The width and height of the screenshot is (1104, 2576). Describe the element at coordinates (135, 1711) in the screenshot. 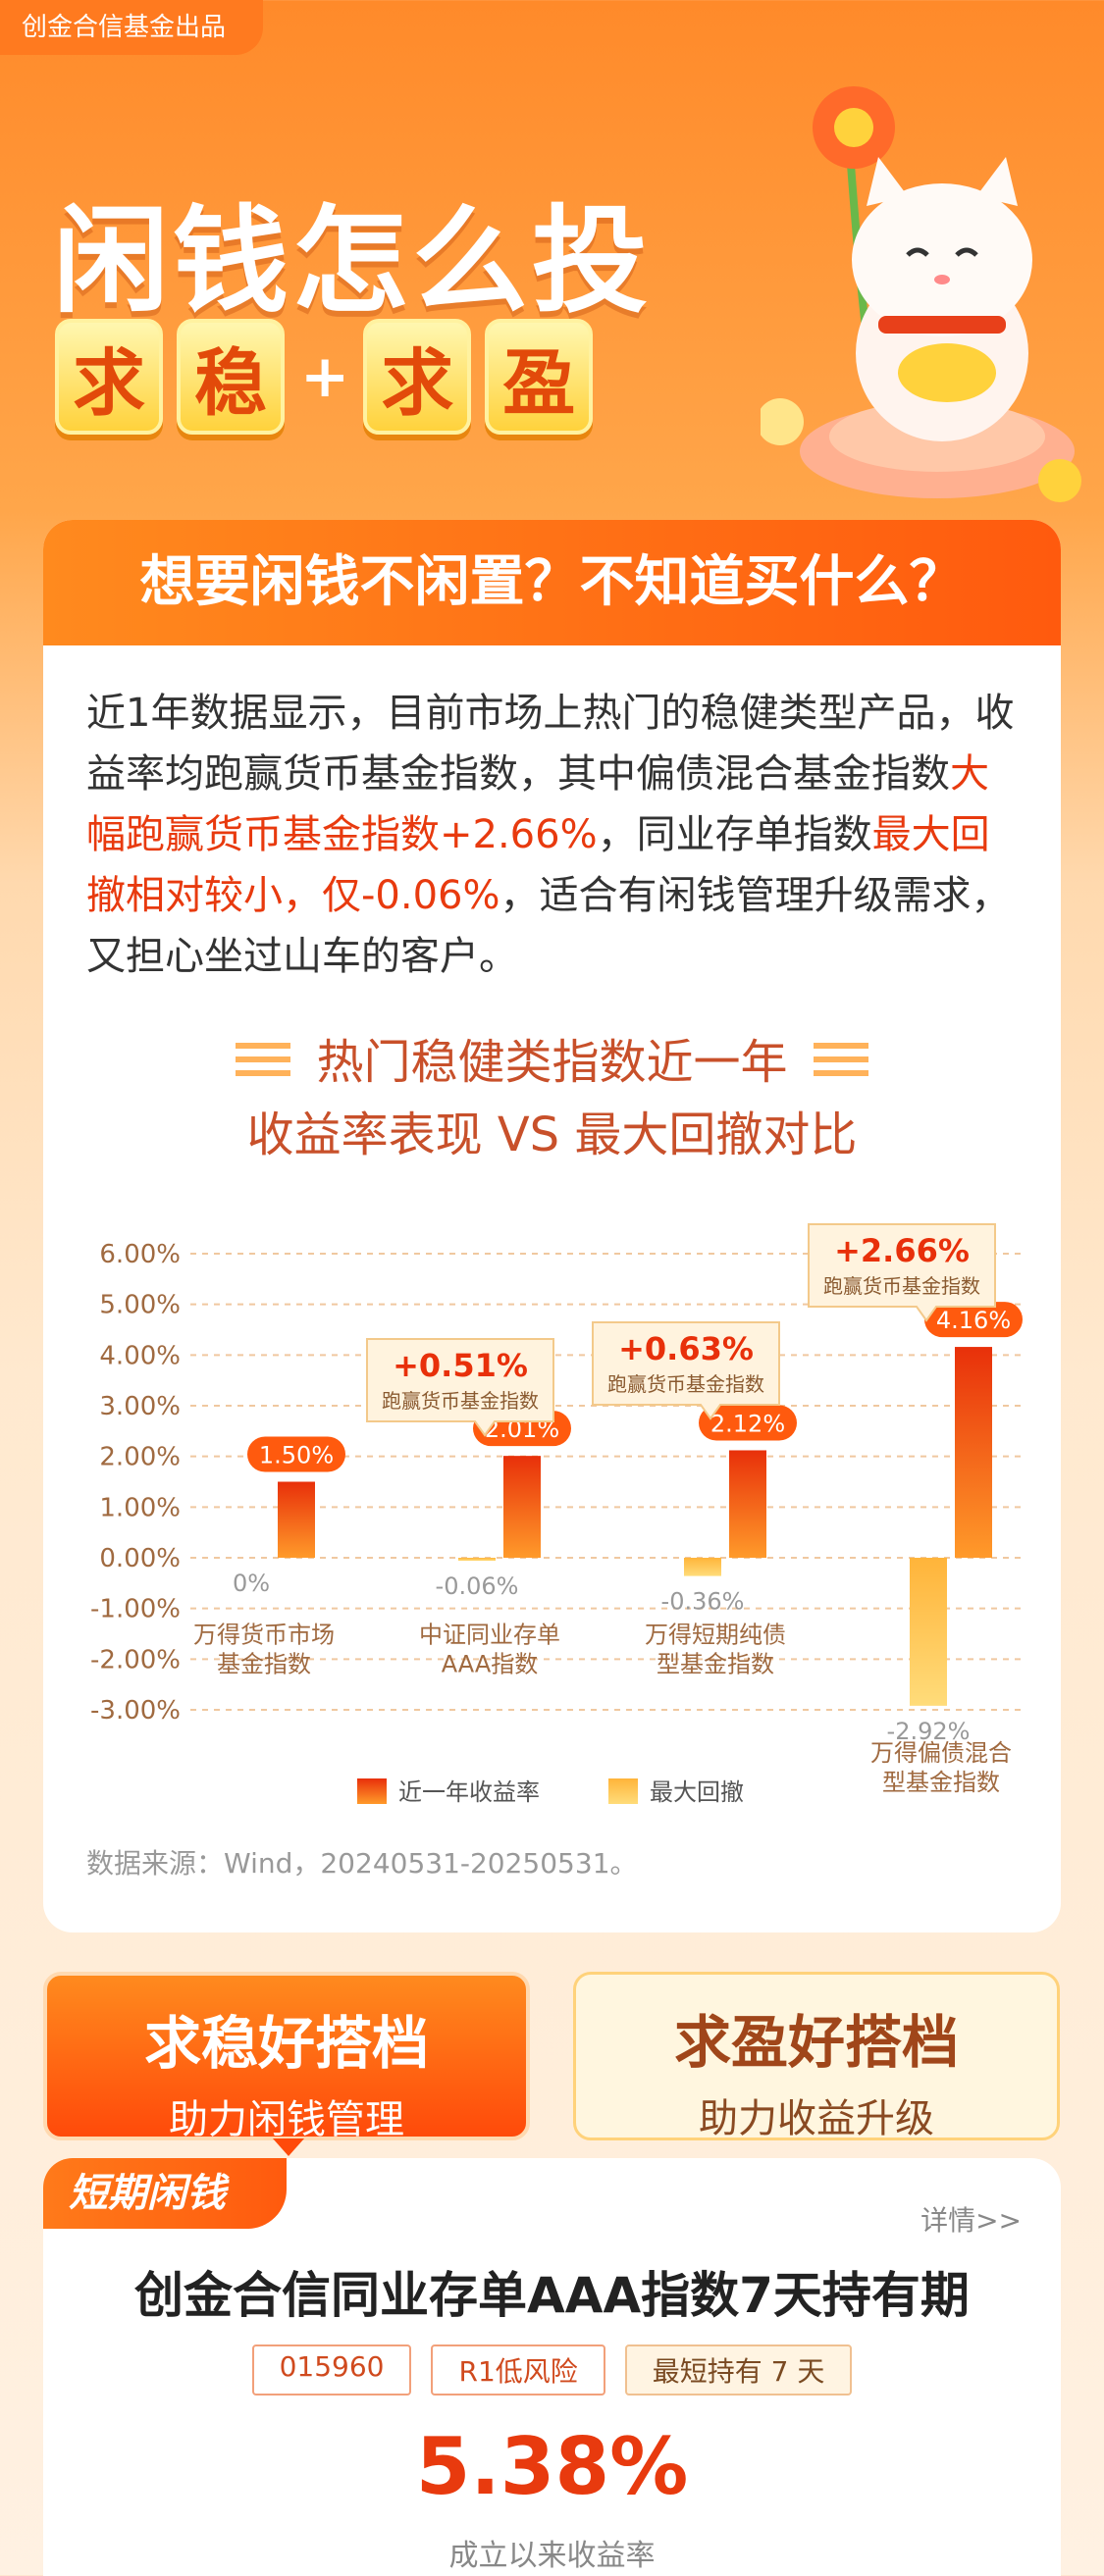

I see `y-tick-label: -3.00%` at that location.